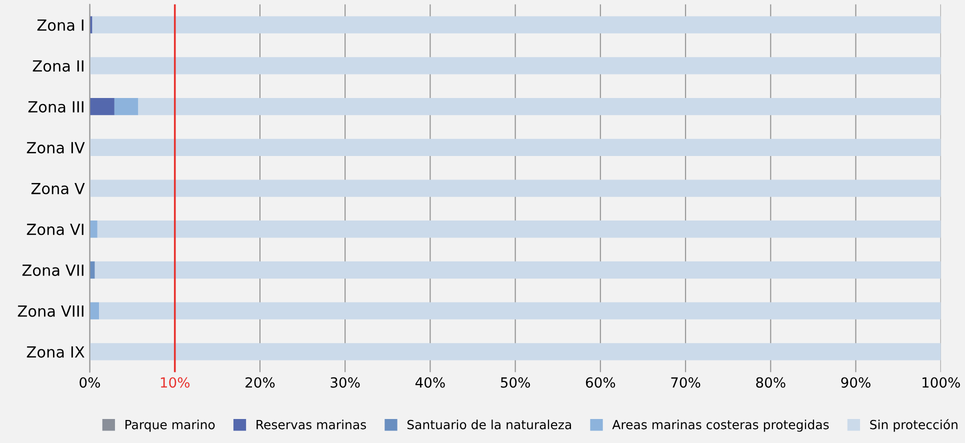 The height and width of the screenshot is (443, 965). What do you see at coordinates (515, 382) in the screenshot?
I see `x-tick-label: 50%` at bounding box center [515, 382].